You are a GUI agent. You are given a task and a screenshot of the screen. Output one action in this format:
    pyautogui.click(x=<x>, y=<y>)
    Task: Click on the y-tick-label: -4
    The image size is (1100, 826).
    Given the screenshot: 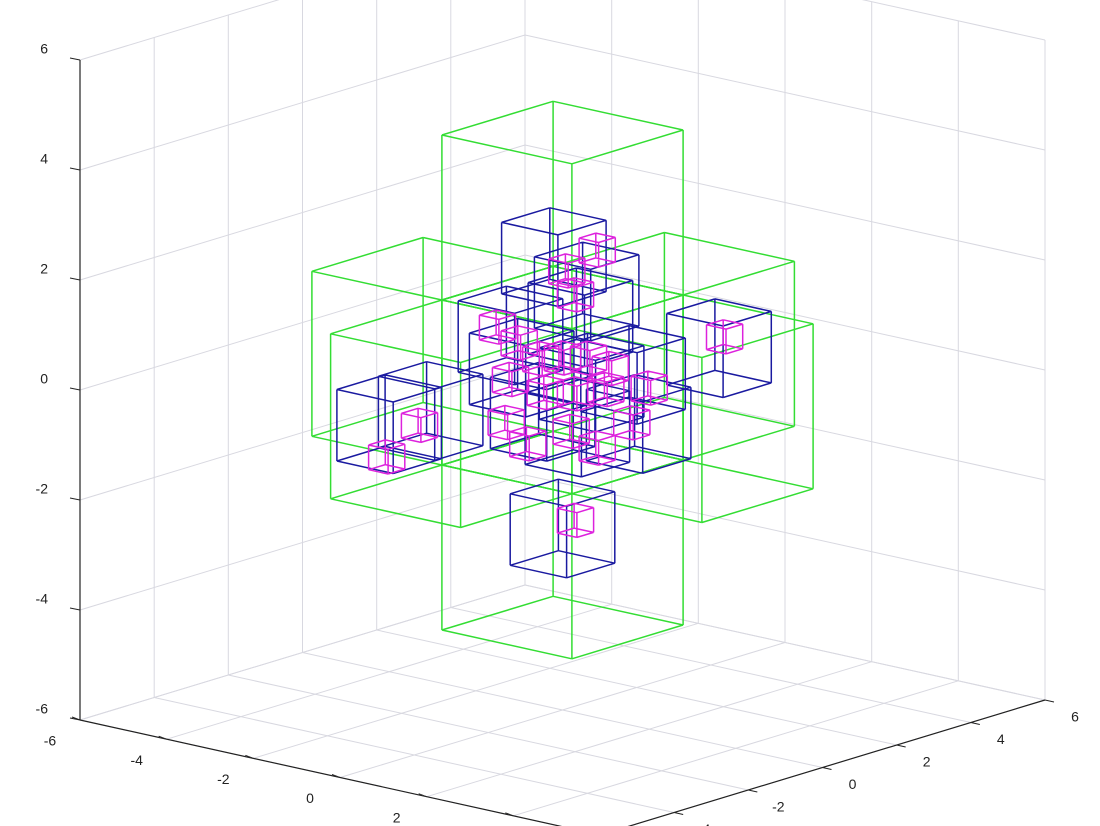 What is the action you would take?
    pyautogui.click(x=704, y=823)
    